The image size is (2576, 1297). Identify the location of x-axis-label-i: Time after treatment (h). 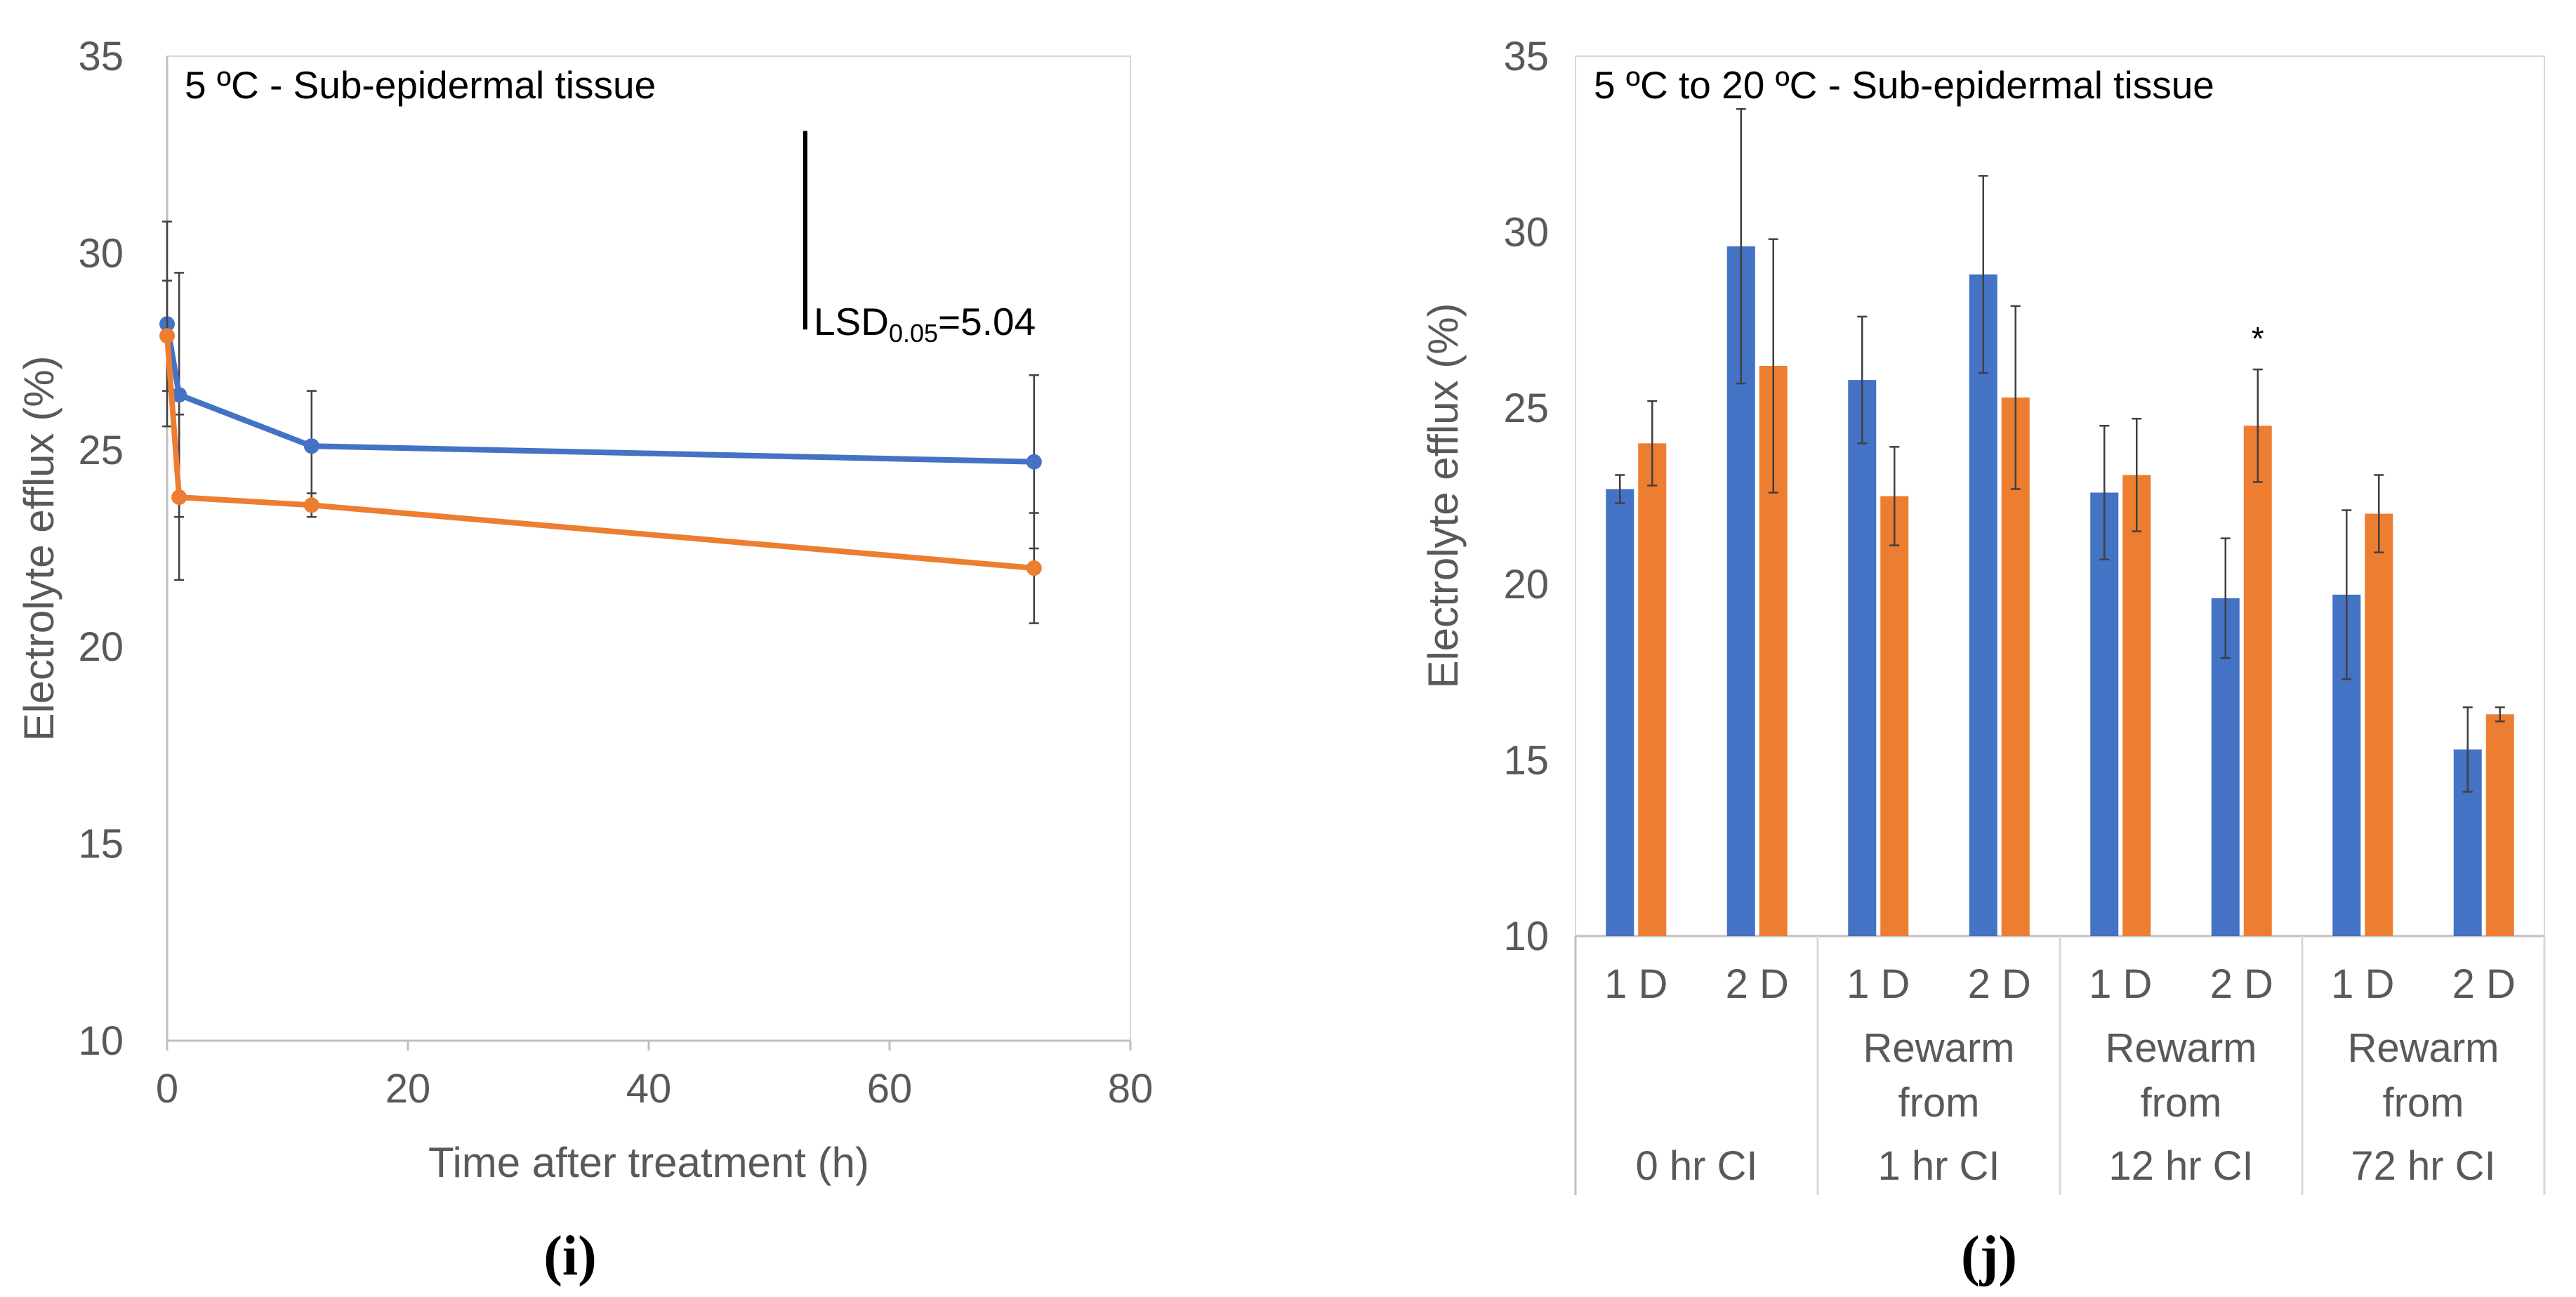
(648, 1162).